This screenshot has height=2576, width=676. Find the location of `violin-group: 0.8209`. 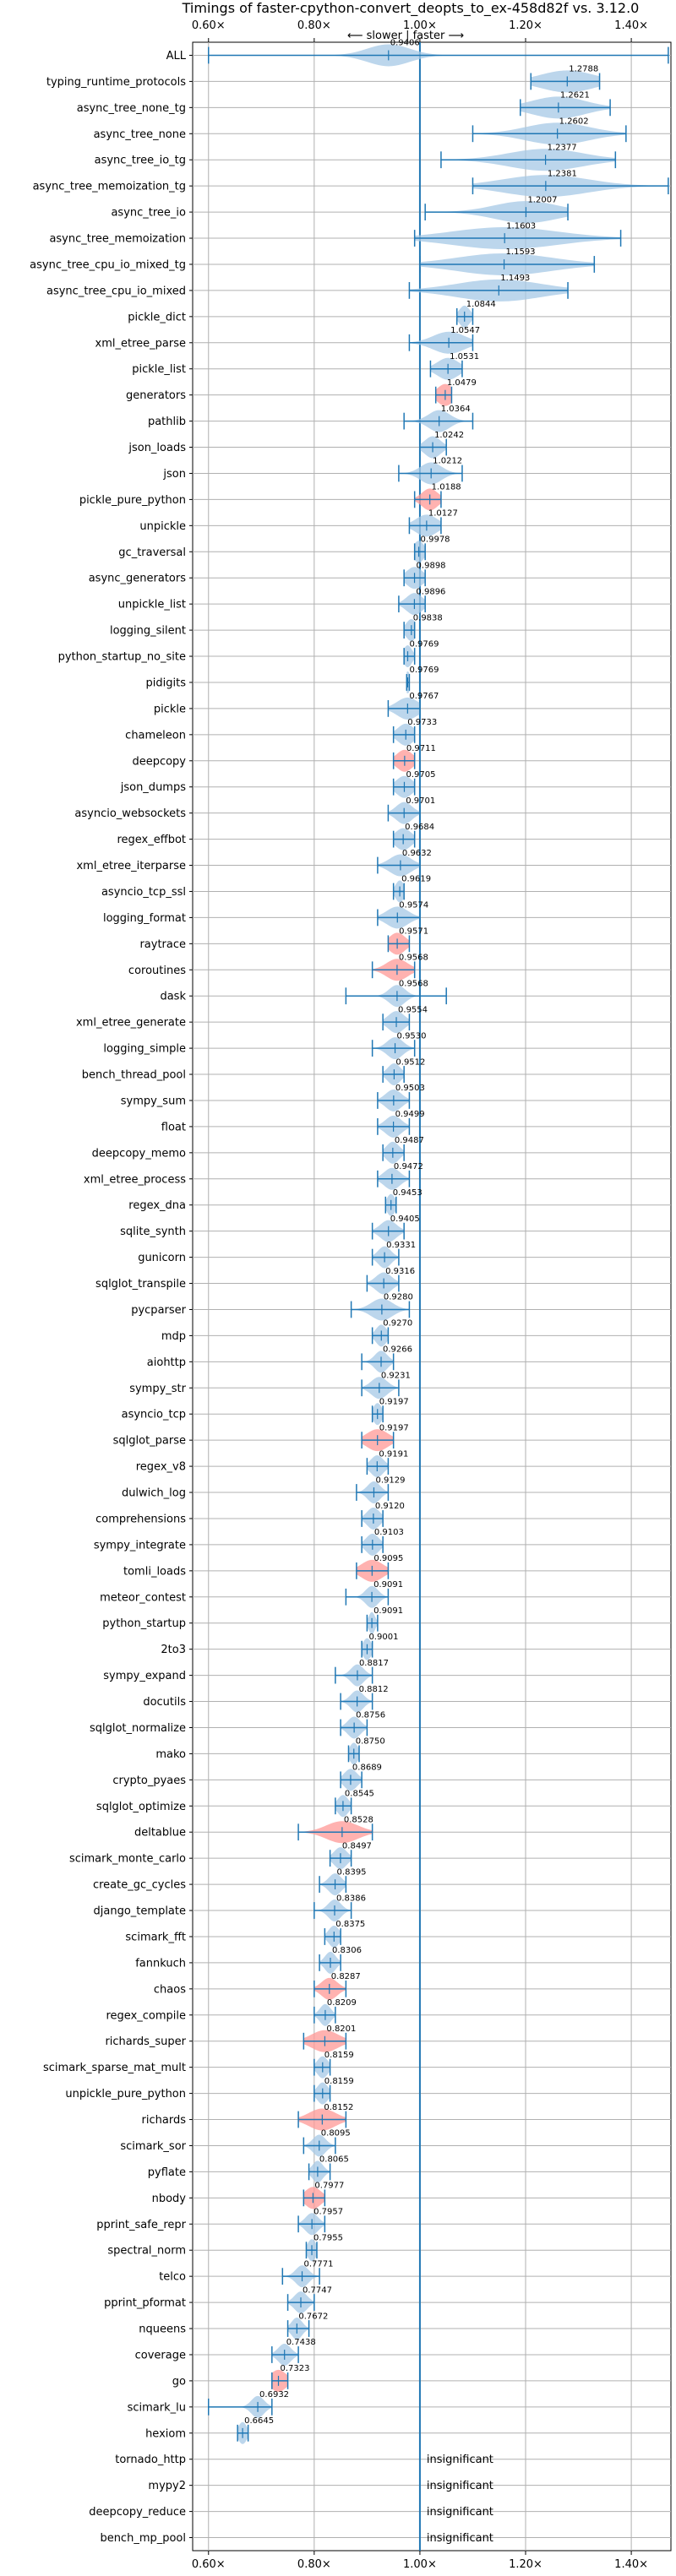

violin-group: 0.8209 is located at coordinates (335, 2012).